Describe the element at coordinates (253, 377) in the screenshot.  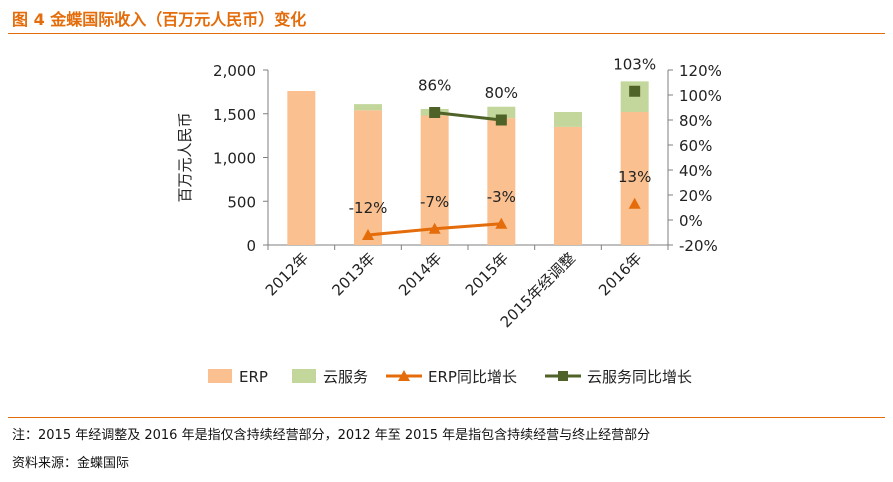
I see `legend-erp-label: ERP` at that location.